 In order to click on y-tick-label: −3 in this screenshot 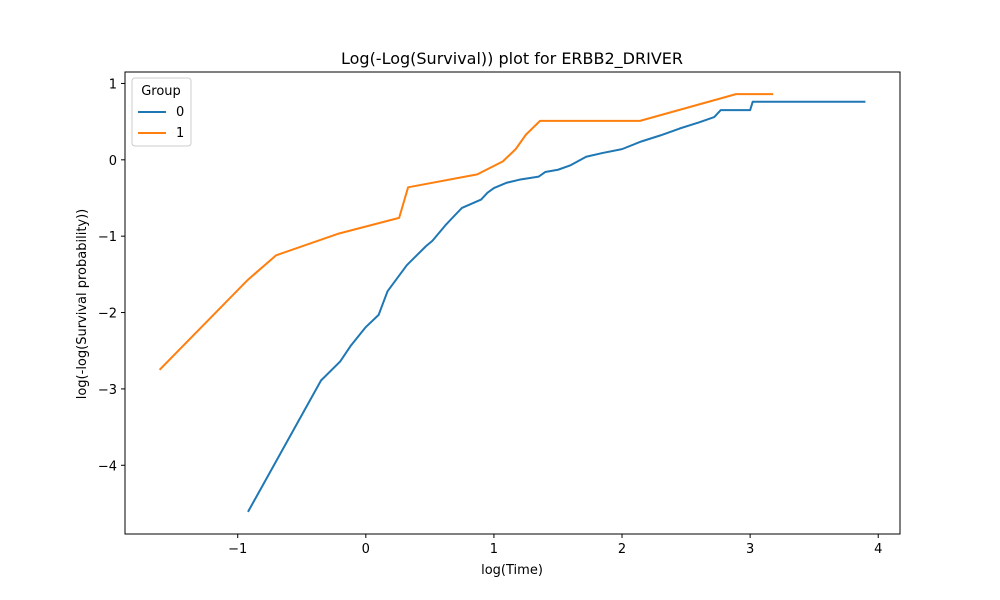, I will do `click(107, 390)`.